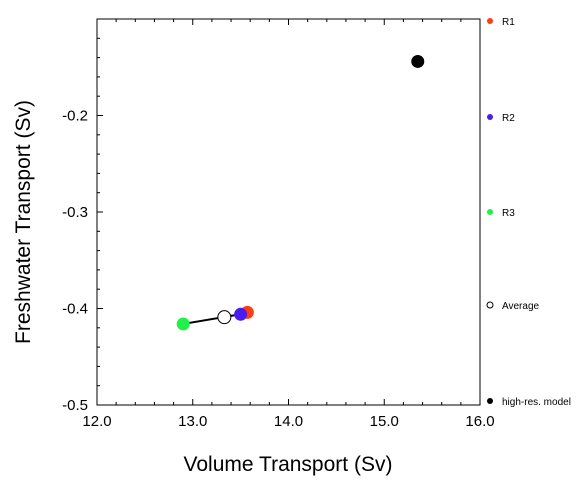 The width and height of the screenshot is (587, 486). I want to click on legend-marker-r3, so click(490, 212).